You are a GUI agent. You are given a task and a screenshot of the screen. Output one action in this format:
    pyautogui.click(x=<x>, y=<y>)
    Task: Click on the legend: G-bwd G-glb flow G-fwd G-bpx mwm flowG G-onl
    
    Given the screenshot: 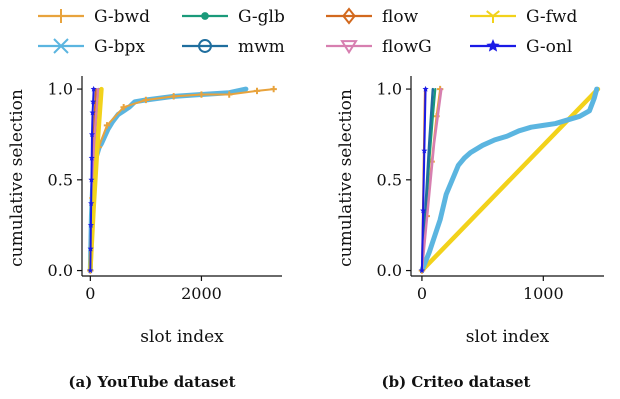 What is the action you would take?
    pyautogui.click(x=307, y=32)
    